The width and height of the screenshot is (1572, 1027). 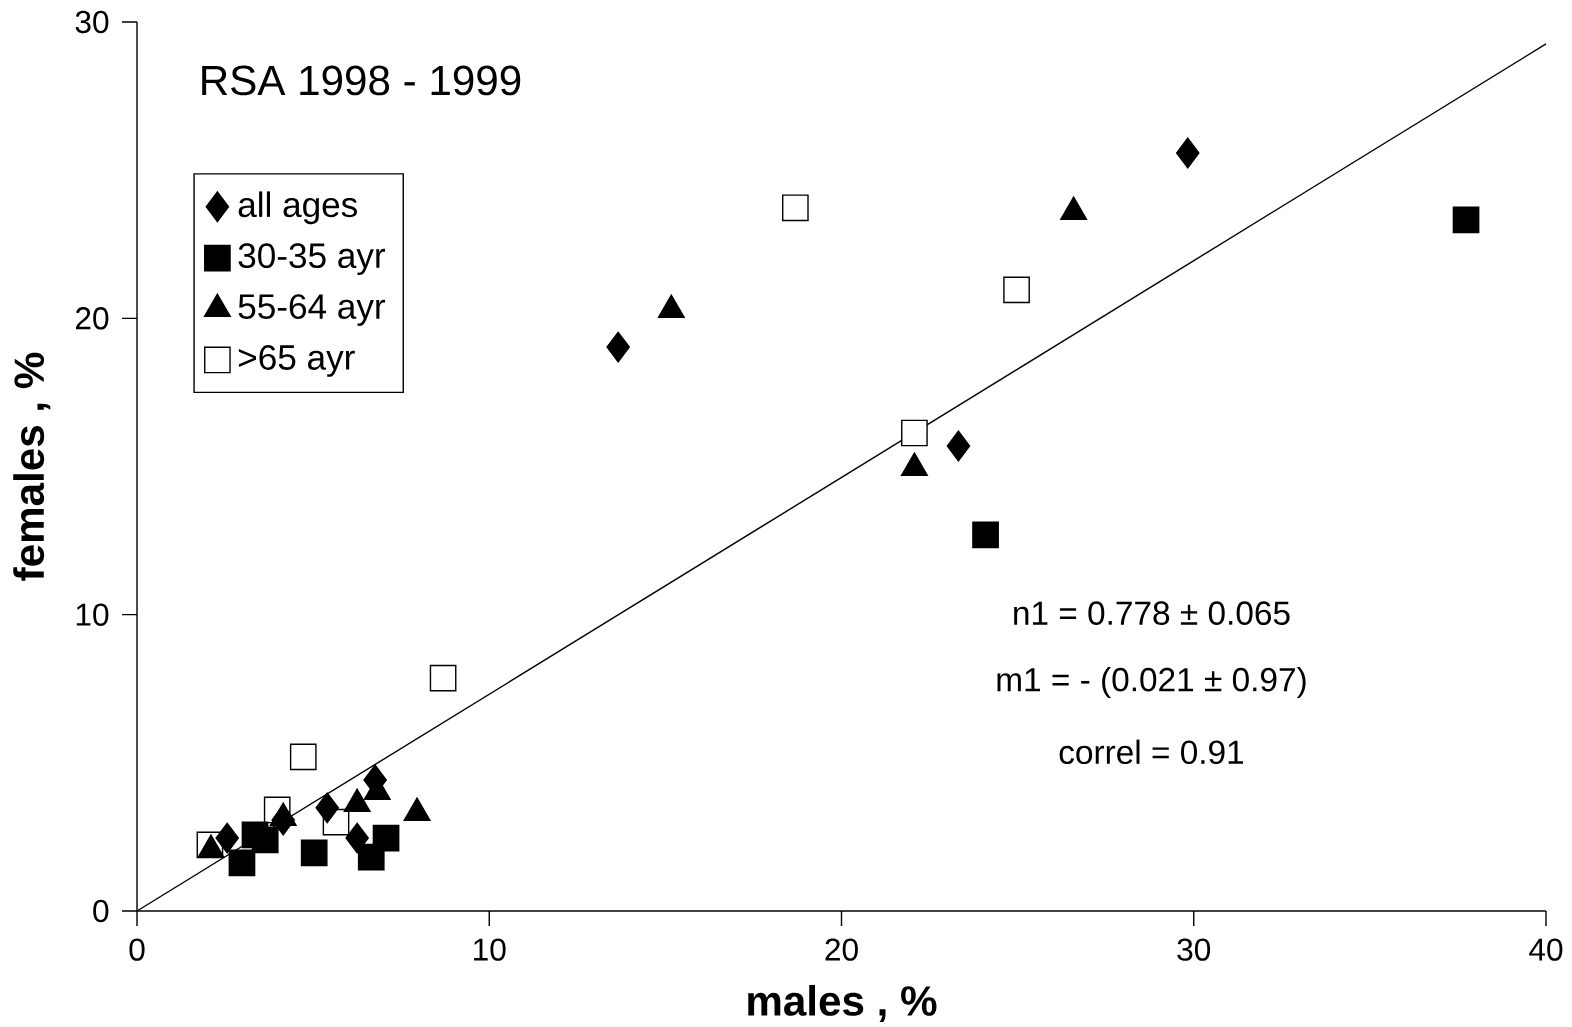 What do you see at coordinates (298, 208) in the screenshot?
I see `legend-label: all ages` at bounding box center [298, 208].